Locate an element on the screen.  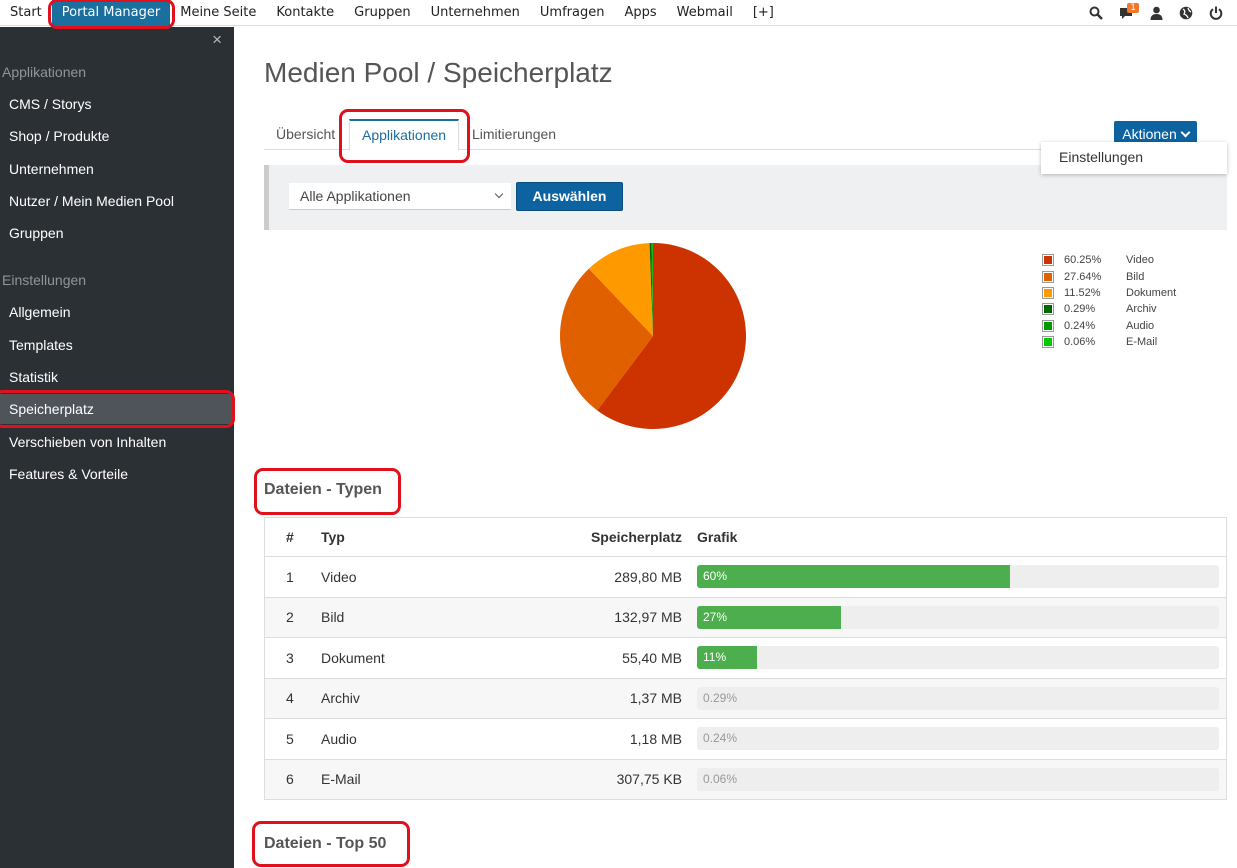
top-icons: 1 is located at coordinates (1156, 13).